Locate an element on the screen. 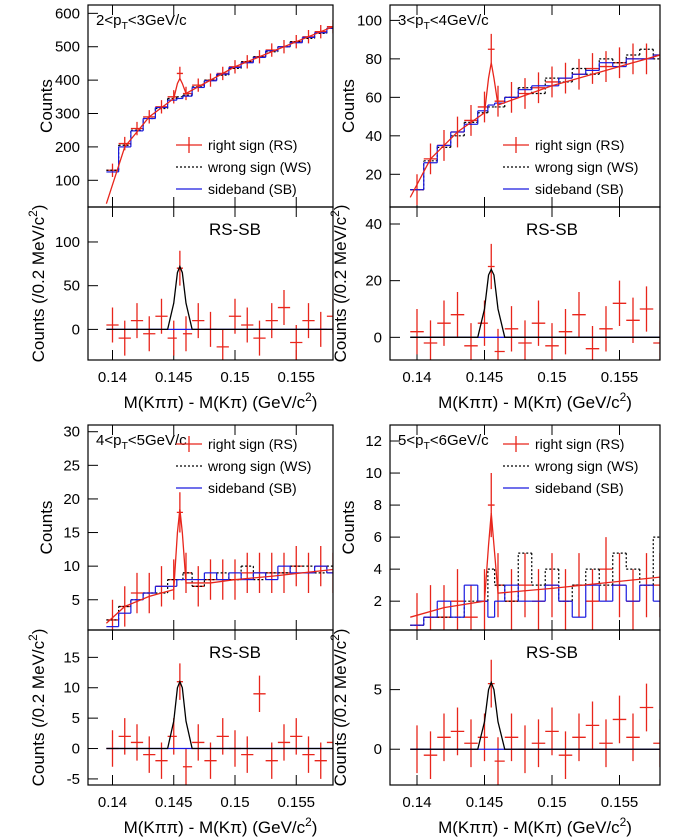 This screenshot has width=678, height=839. y-tick-label: 10 is located at coordinates (71, 566).